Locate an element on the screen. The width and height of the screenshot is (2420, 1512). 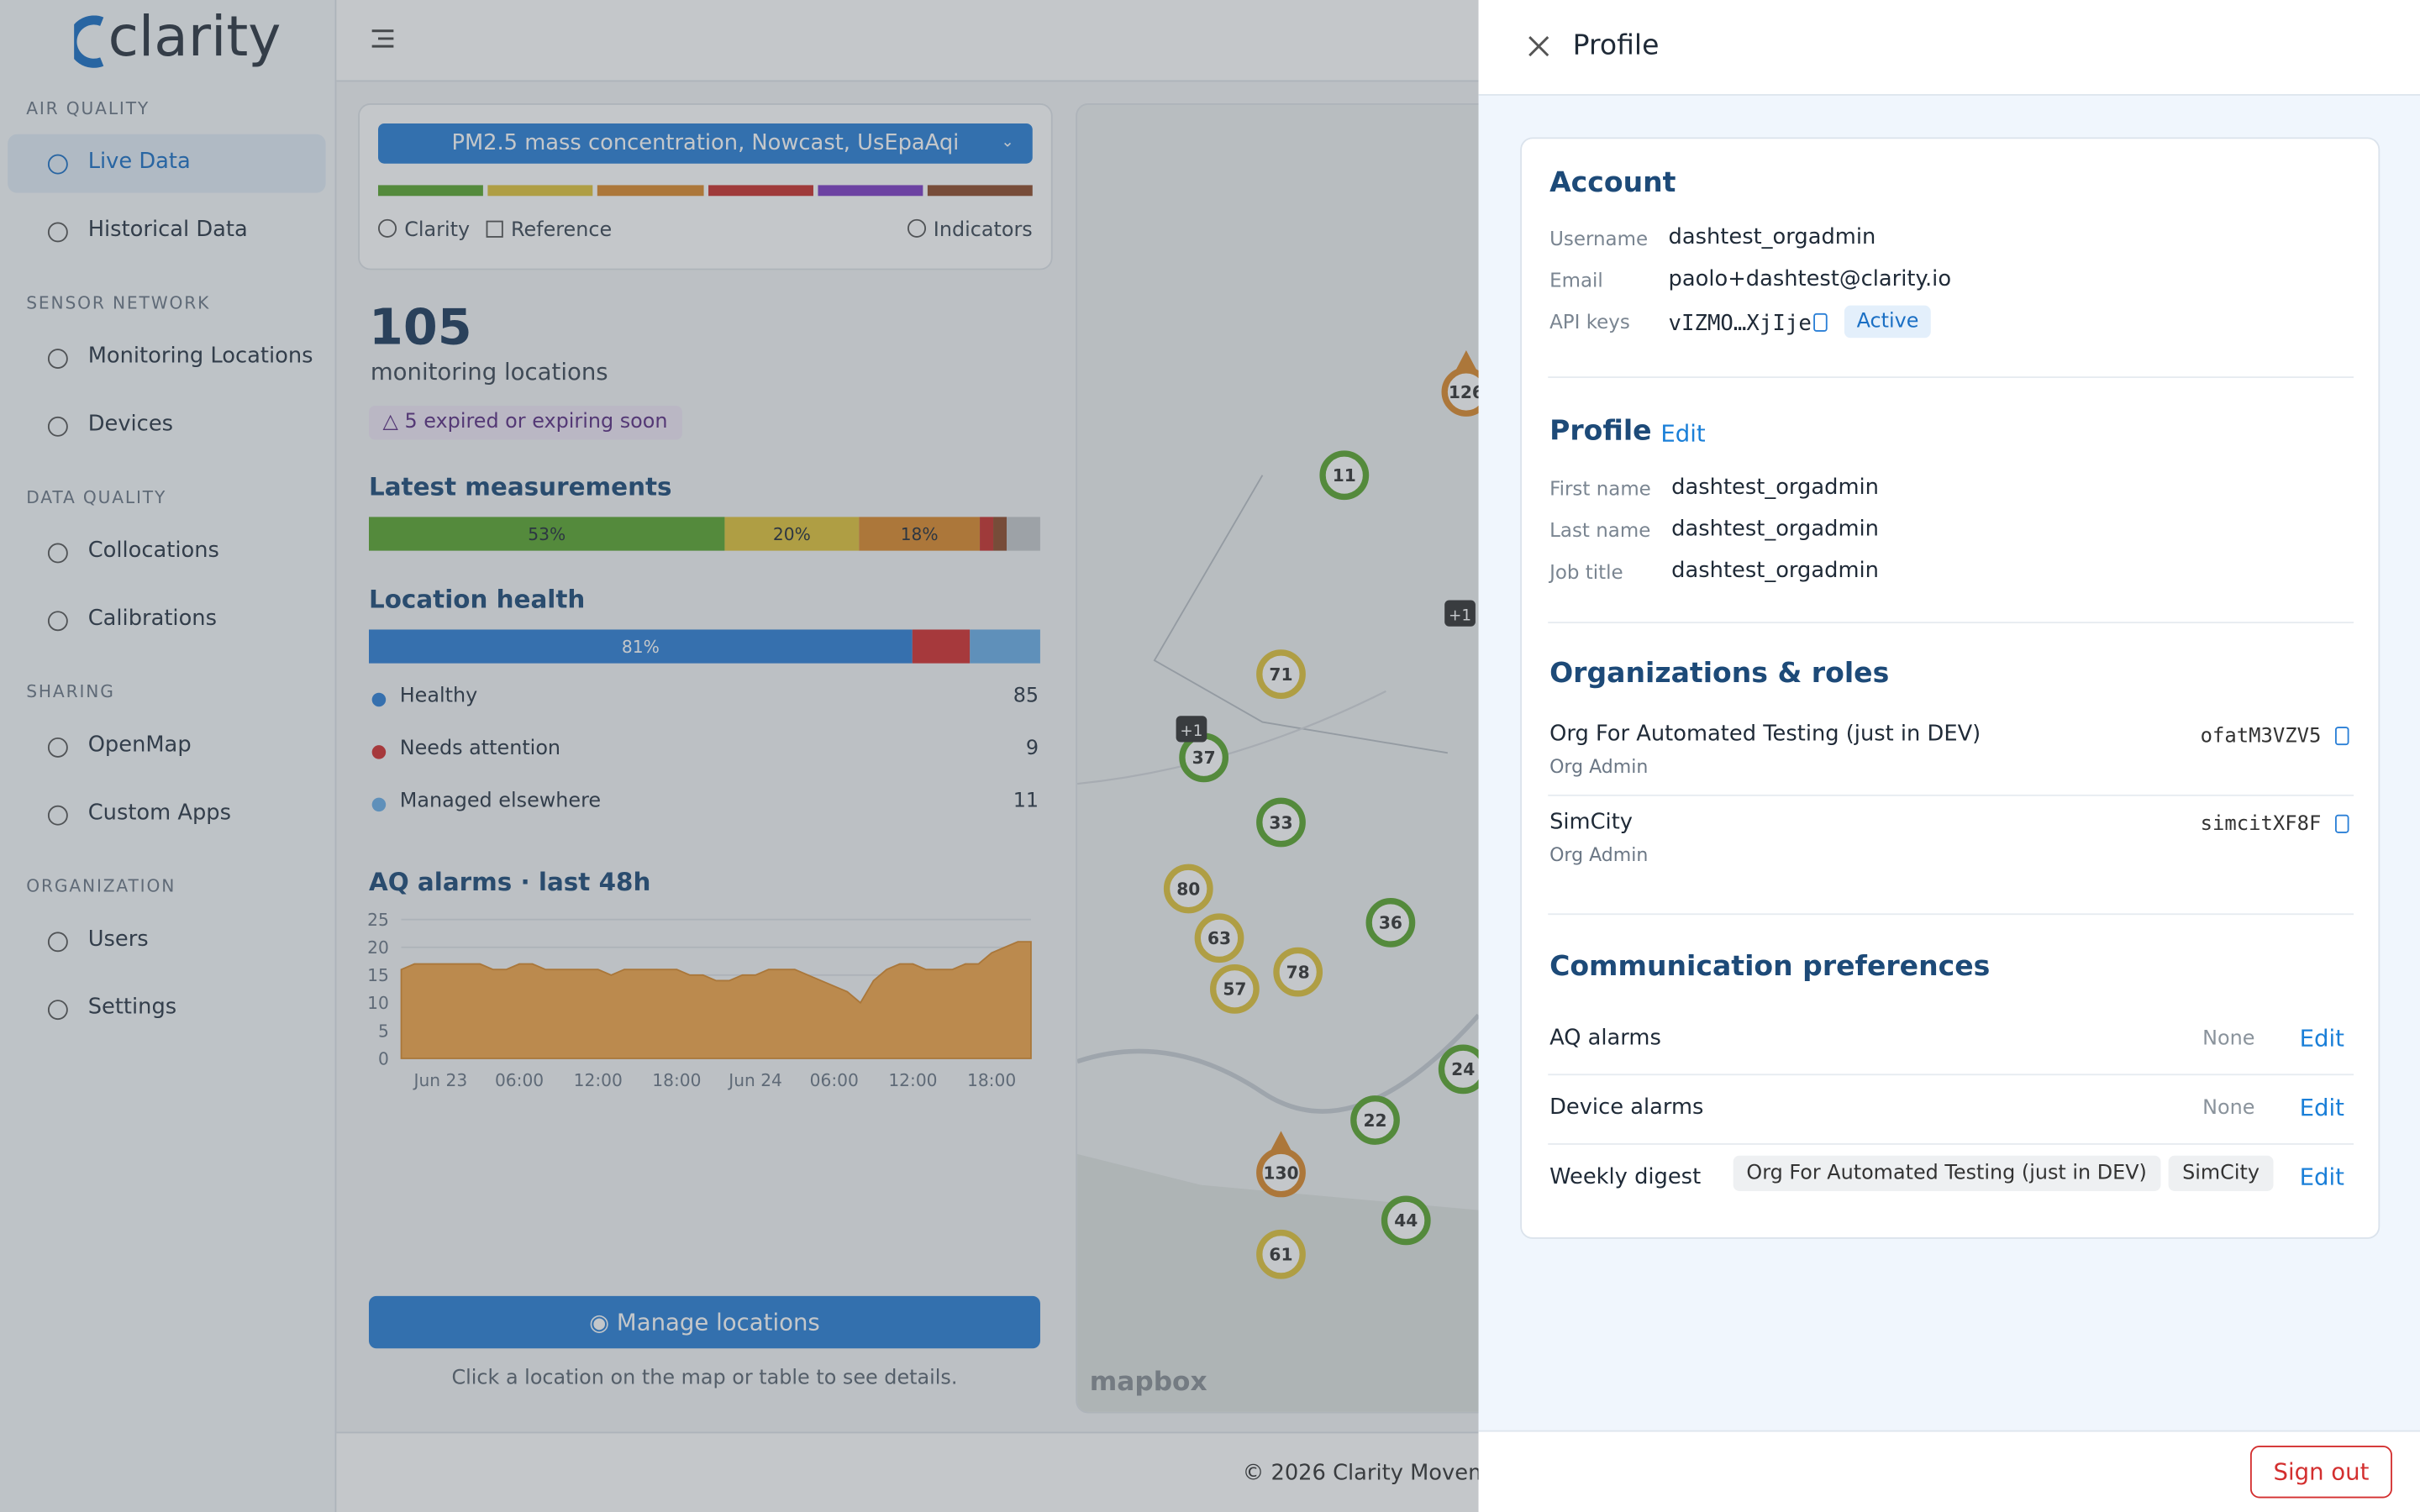
marker-label: 33 is located at coordinates (1281, 822).